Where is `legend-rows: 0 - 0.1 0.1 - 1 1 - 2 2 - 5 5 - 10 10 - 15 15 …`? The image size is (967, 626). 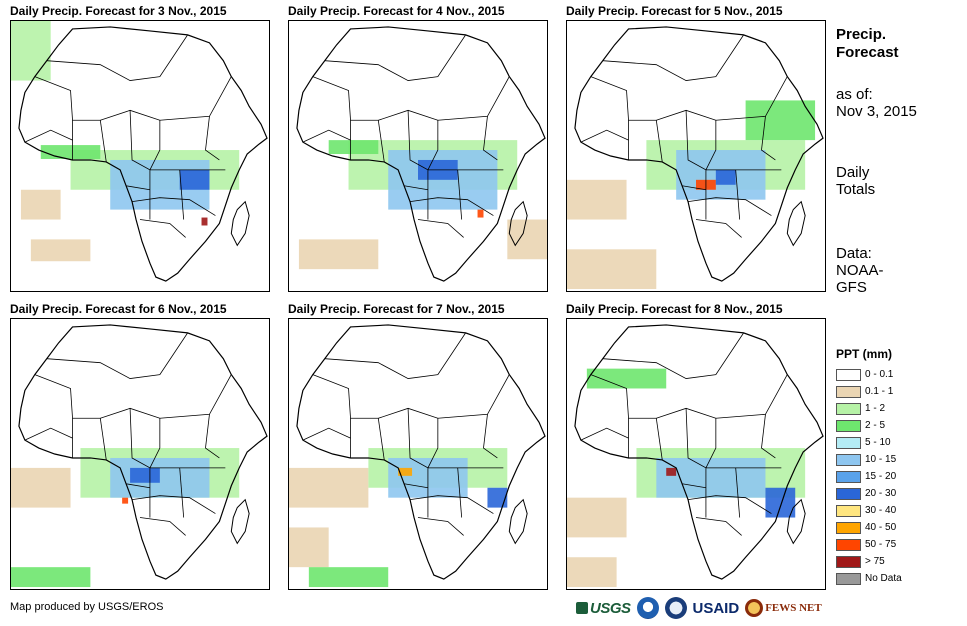 legend-rows: 0 - 0.1 0.1 - 1 1 - 2 2 - 5 5 - 10 10 - 15 15 … is located at coordinates (869, 476).